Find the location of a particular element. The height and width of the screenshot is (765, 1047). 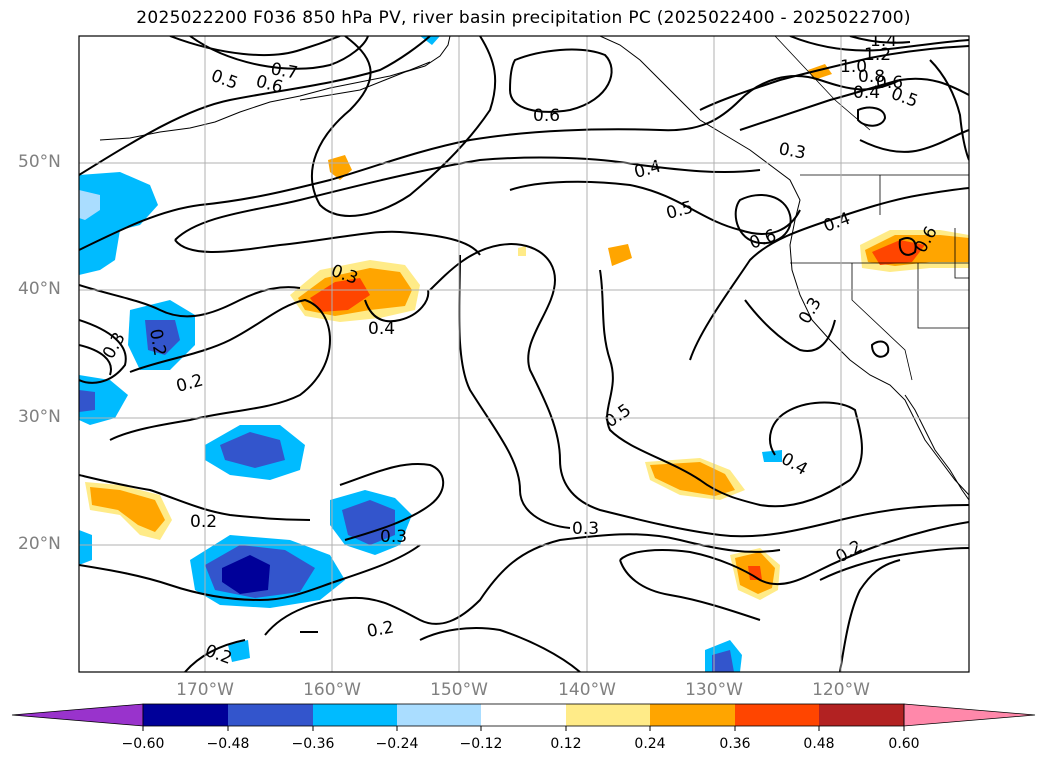

contour-label: 0.7 is located at coordinates (284, 71).